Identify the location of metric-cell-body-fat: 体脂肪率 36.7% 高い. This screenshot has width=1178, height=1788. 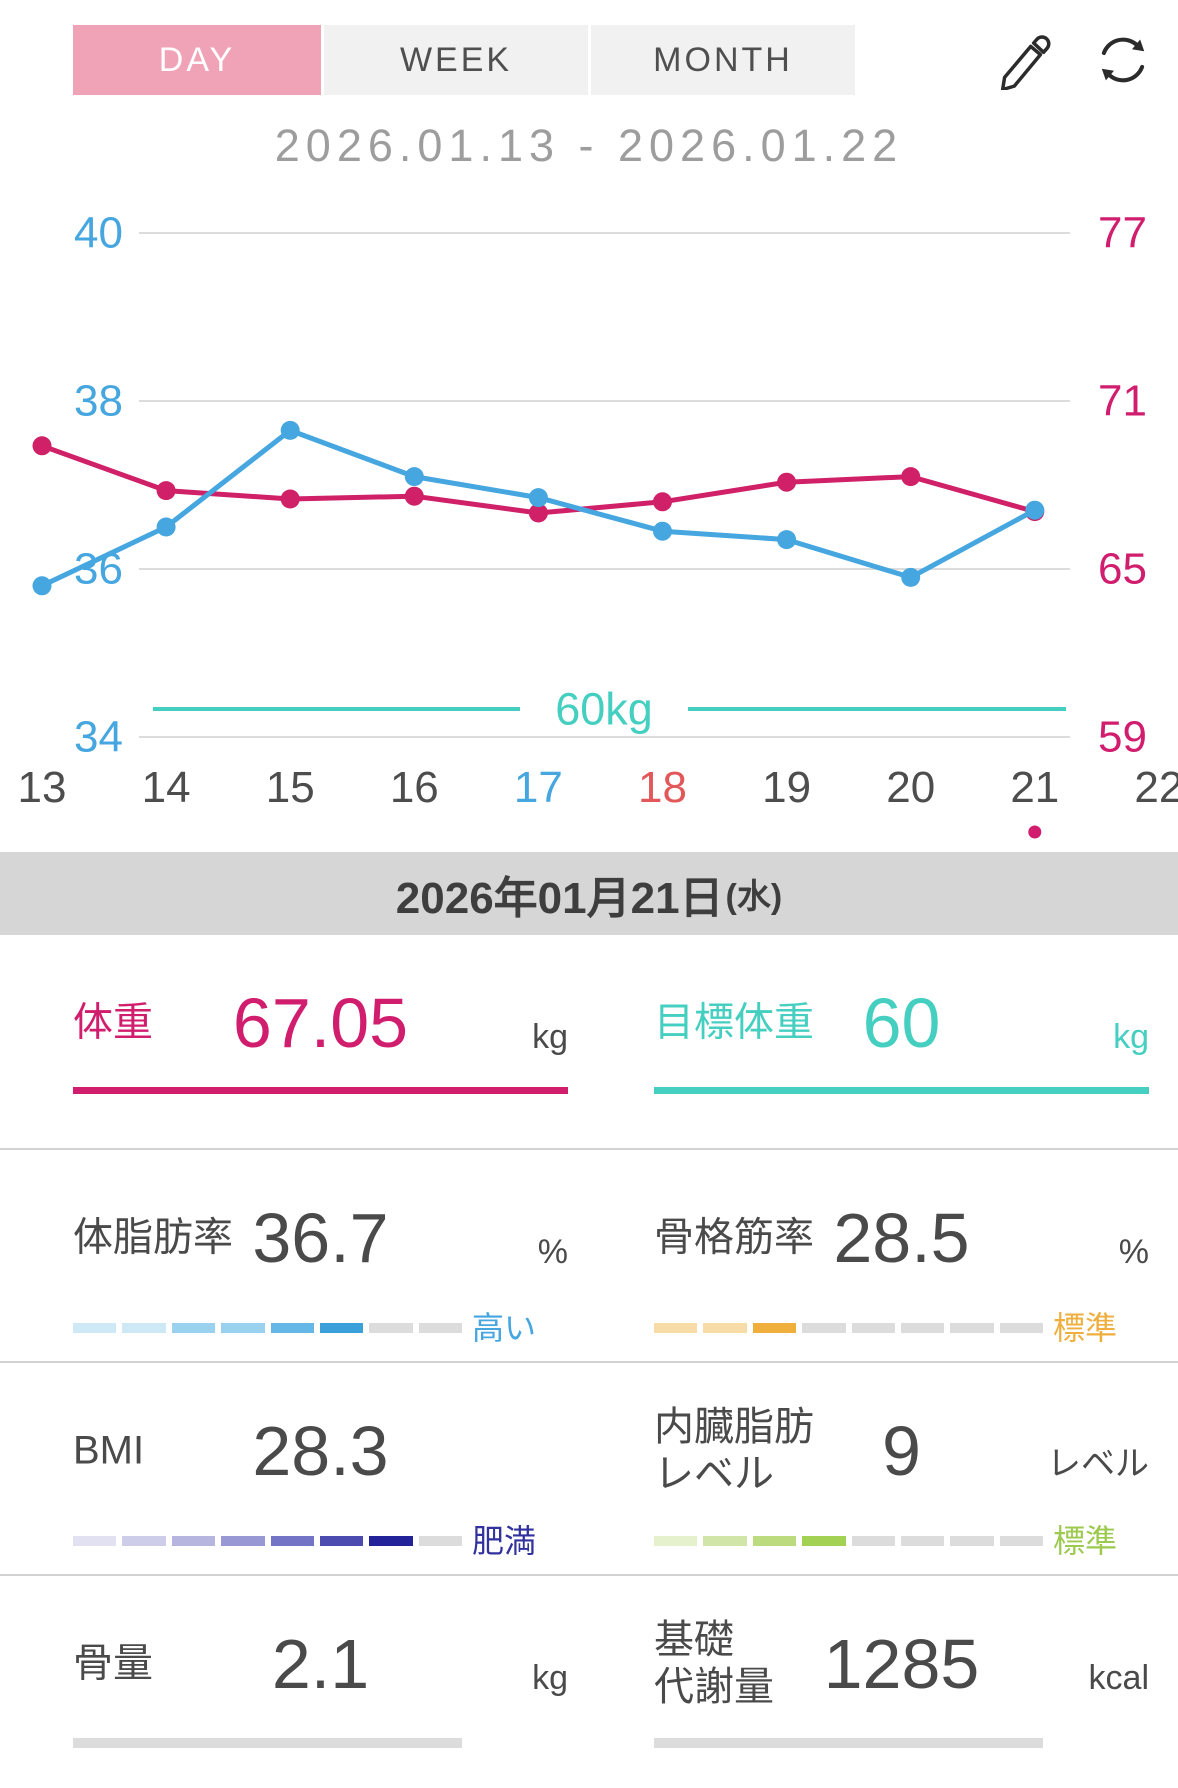
(314, 1254).